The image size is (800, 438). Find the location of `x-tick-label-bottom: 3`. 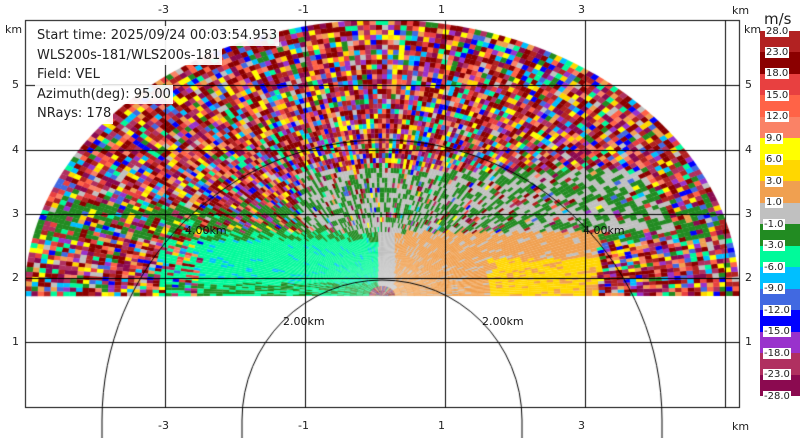

x-tick-label-bottom: 3 is located at coordinates (581, 425).